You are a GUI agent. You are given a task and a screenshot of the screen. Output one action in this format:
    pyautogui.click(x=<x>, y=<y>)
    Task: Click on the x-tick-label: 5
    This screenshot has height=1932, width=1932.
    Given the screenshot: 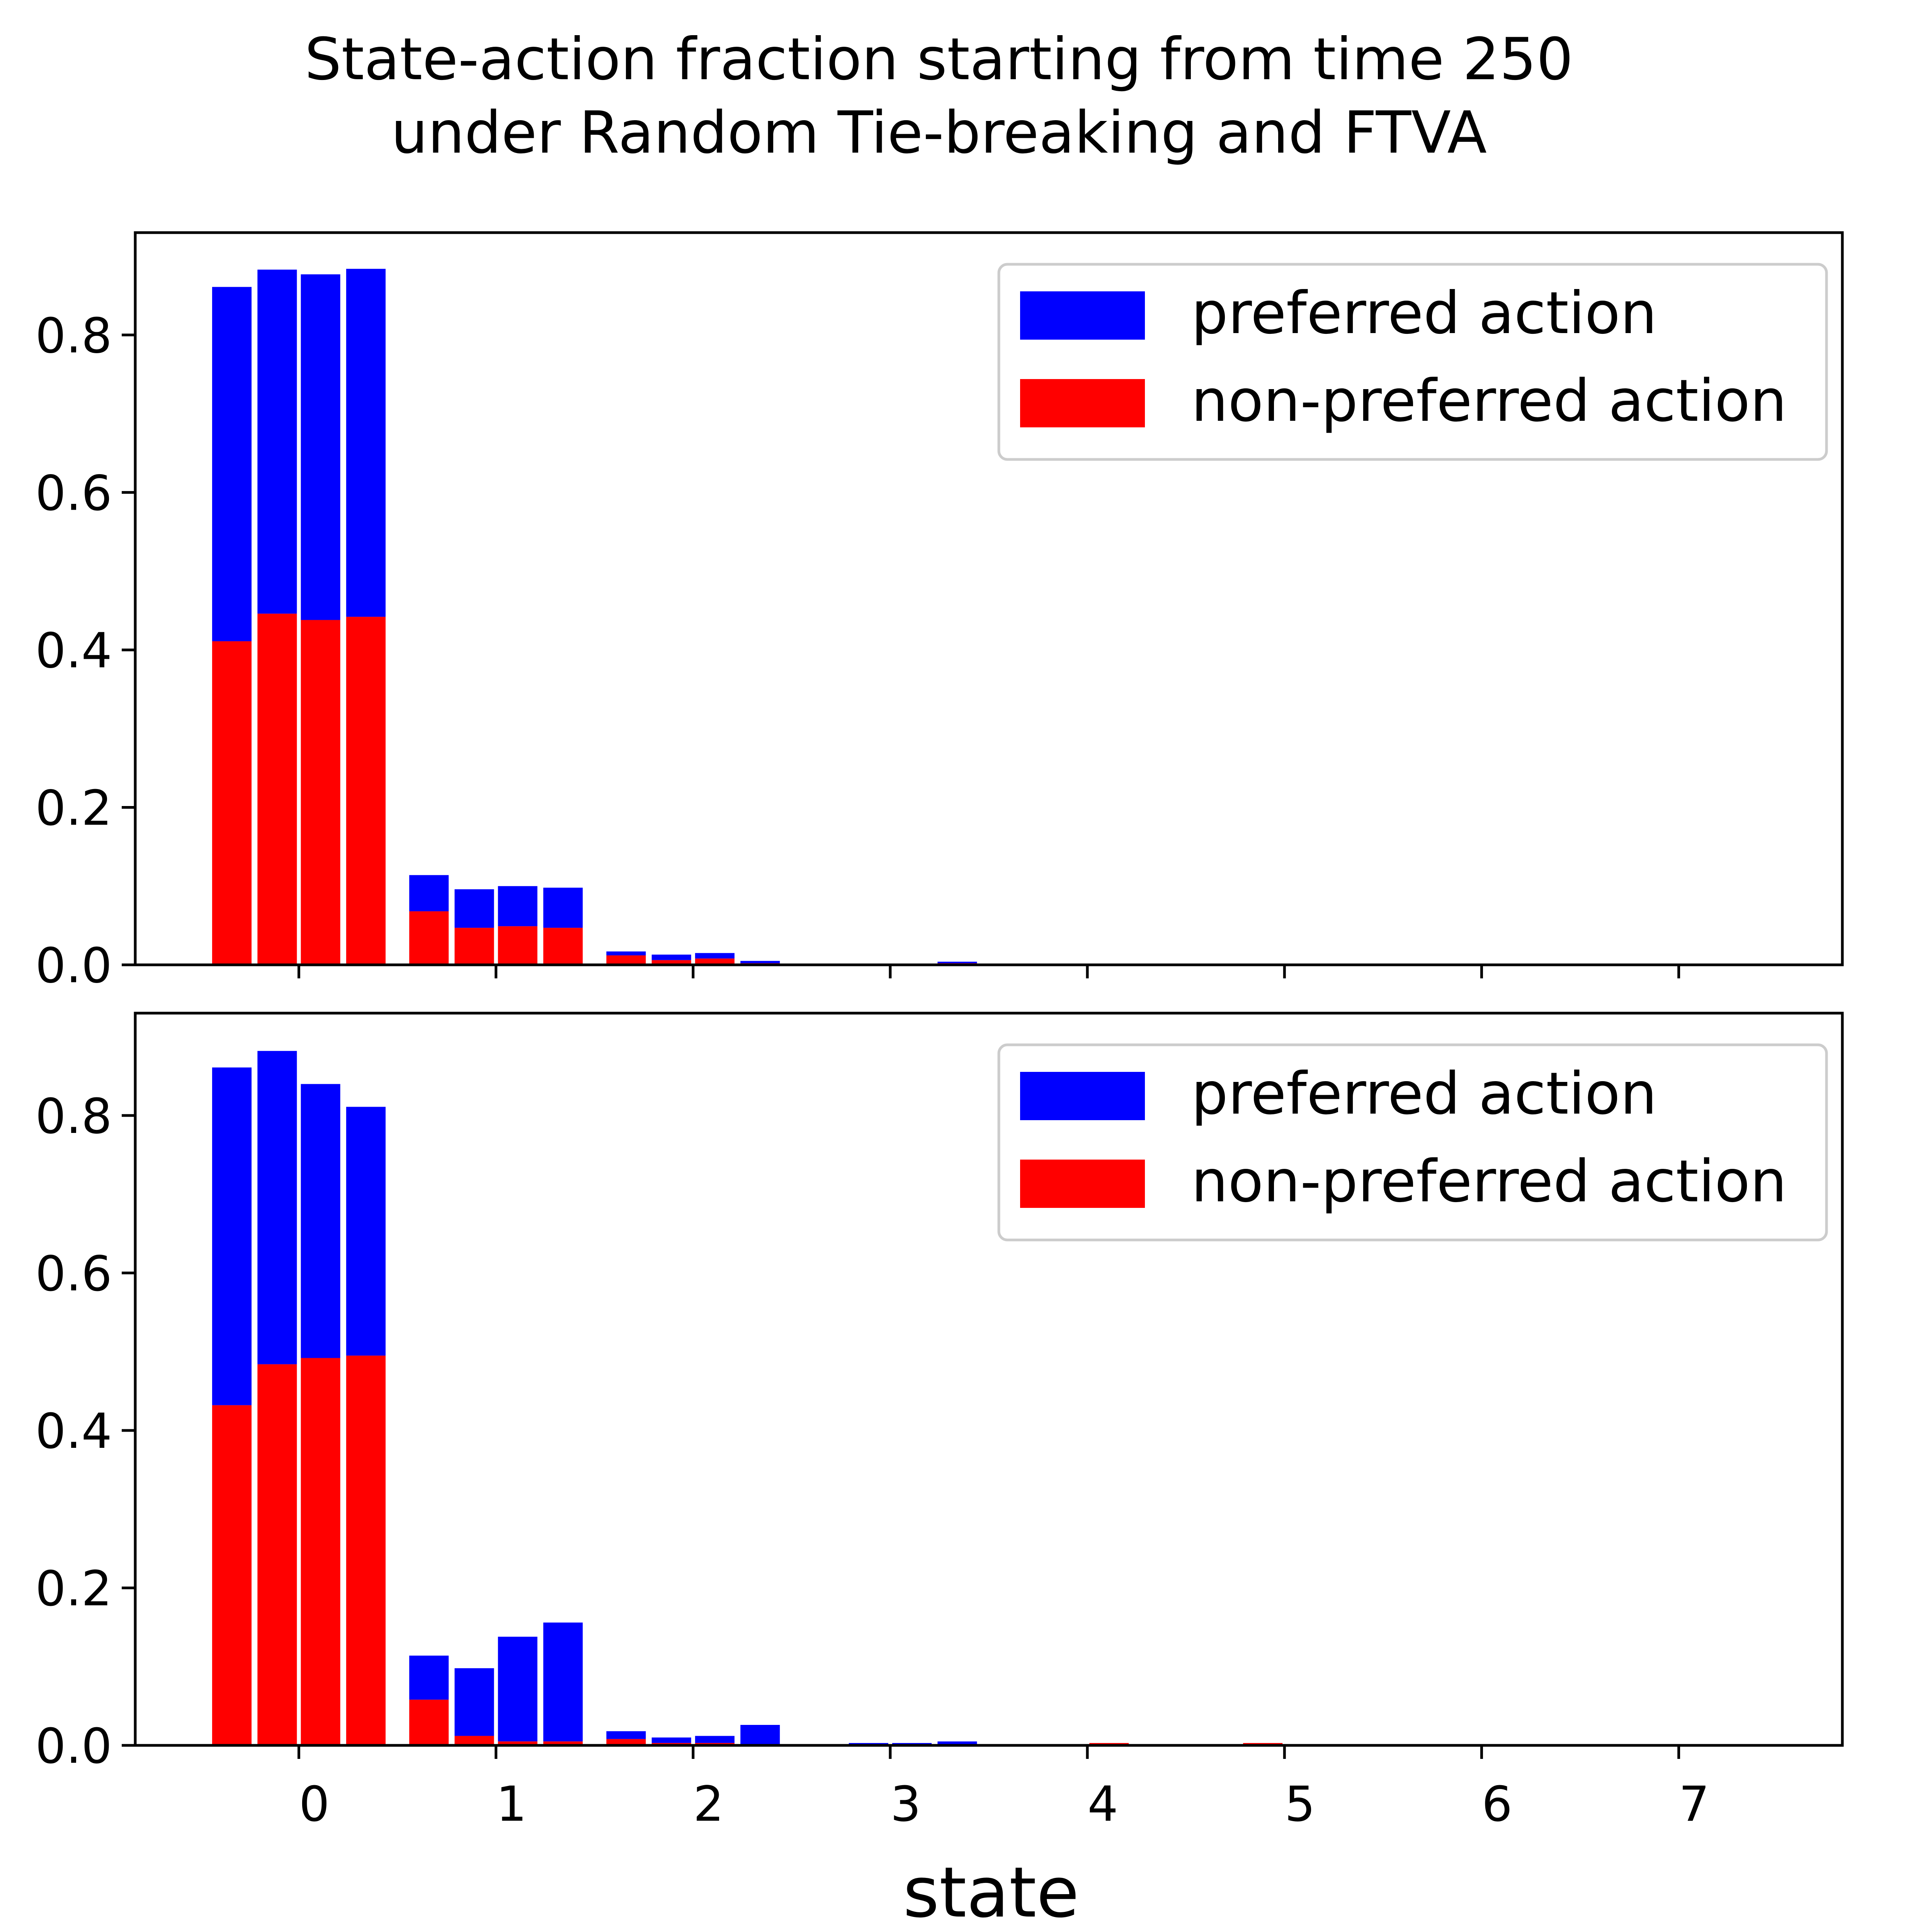 What is the action you would take?
    pyautogui.click(x=1299, y=1804)
    